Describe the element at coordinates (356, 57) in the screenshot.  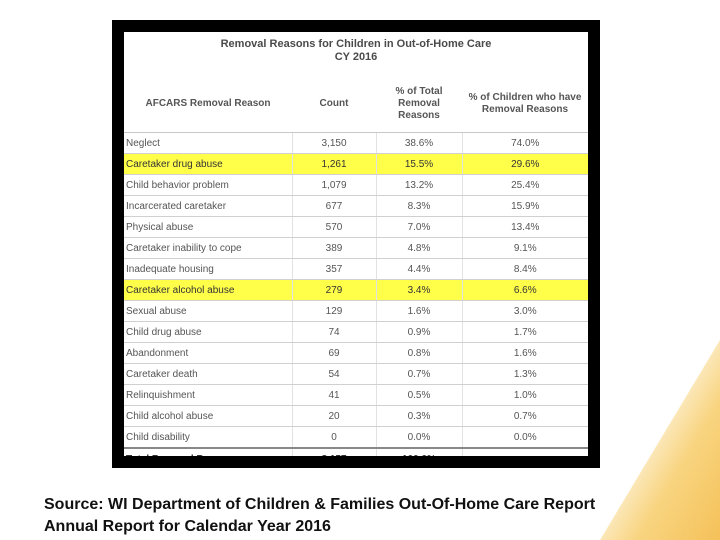
I see `table-title-line2: CY 2016` at that location.